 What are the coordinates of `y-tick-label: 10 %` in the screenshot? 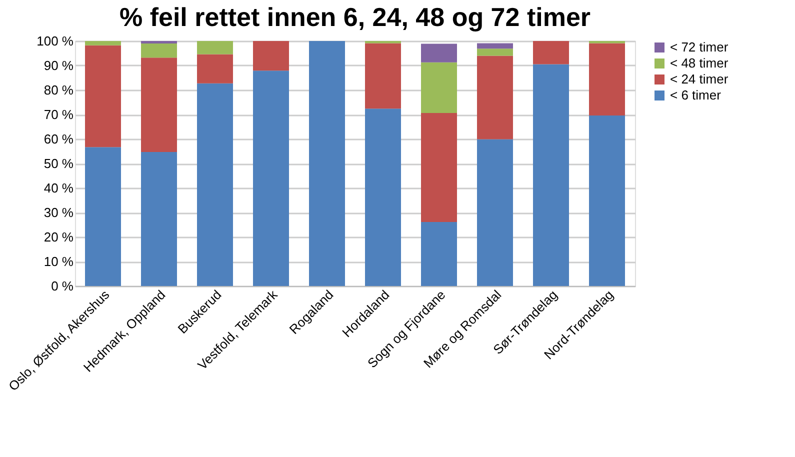 It's located at (59, 261).